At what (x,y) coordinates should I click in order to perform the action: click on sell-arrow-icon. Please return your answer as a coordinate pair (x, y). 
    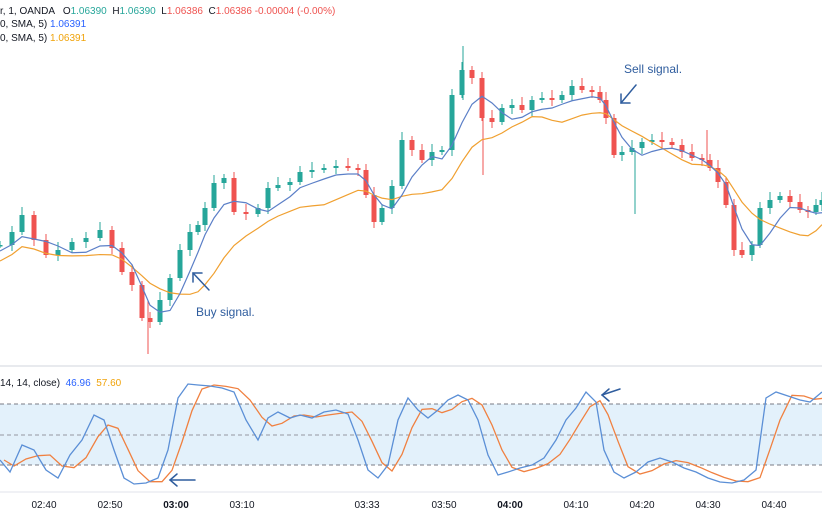
    Looking at the image, I should click on (628, 94).